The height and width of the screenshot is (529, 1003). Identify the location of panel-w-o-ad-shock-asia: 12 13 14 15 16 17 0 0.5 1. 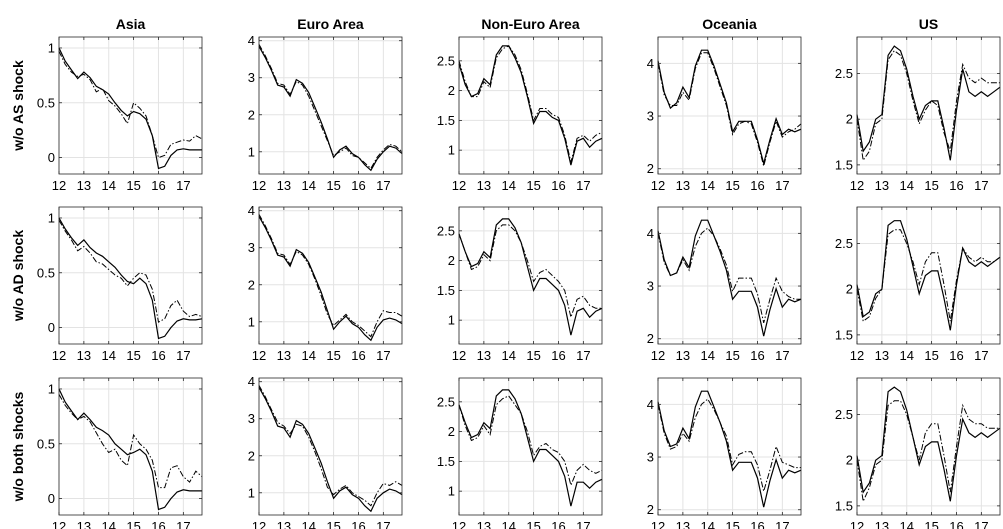
(120, 284).